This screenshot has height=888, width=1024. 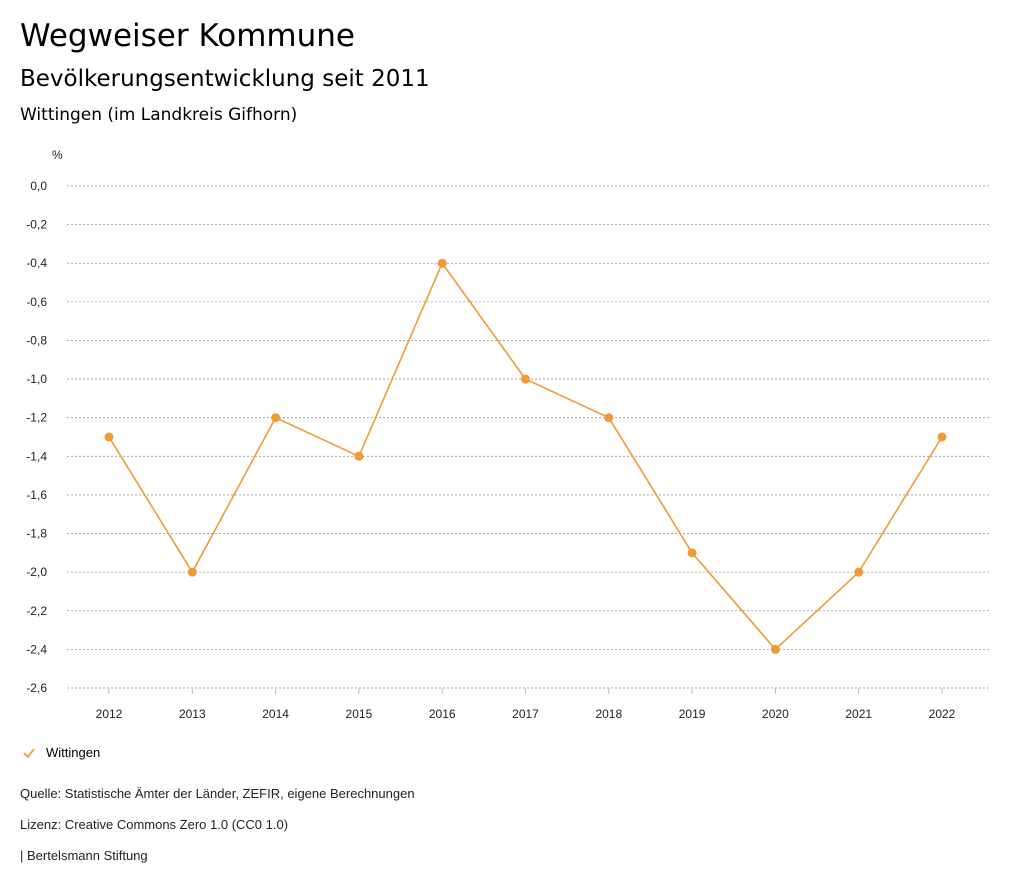 I want to click on x-tick-label: 2018, so click(x=608, y=714).